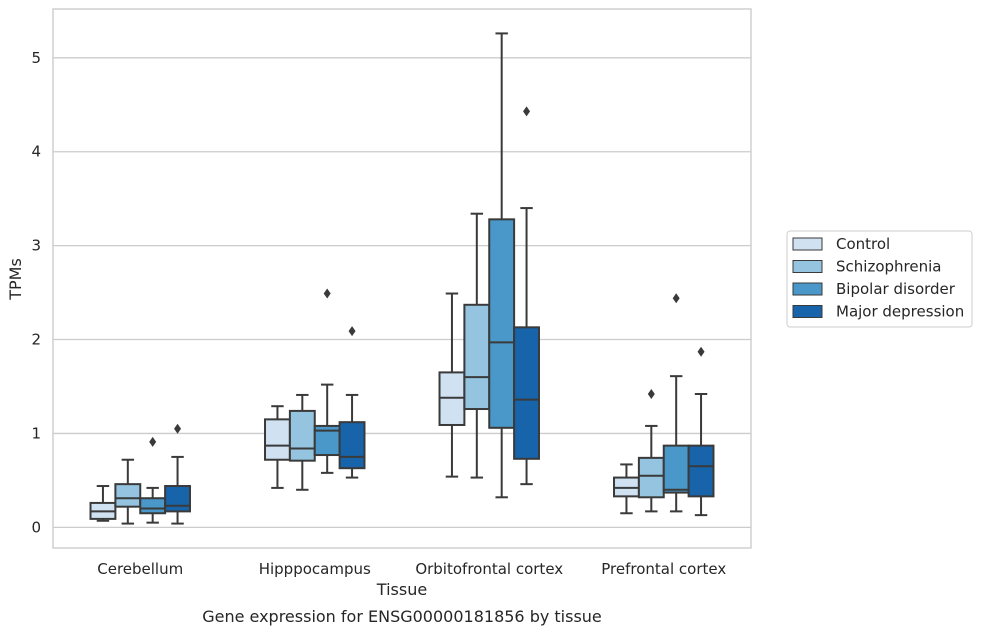  Describe the element at coordinates (140, 569) in the screenshot. I see `x-tick-label: Cerebellum` at that location.